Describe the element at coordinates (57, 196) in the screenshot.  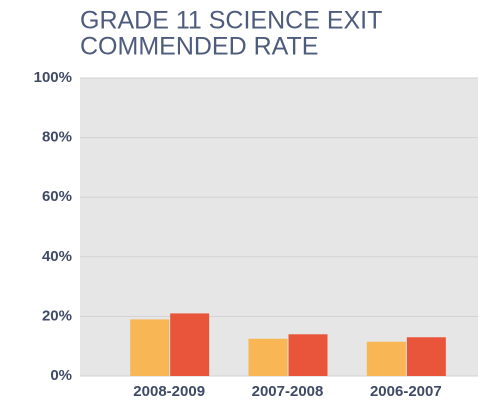
I see `y-tick-label: 60%` at that location.